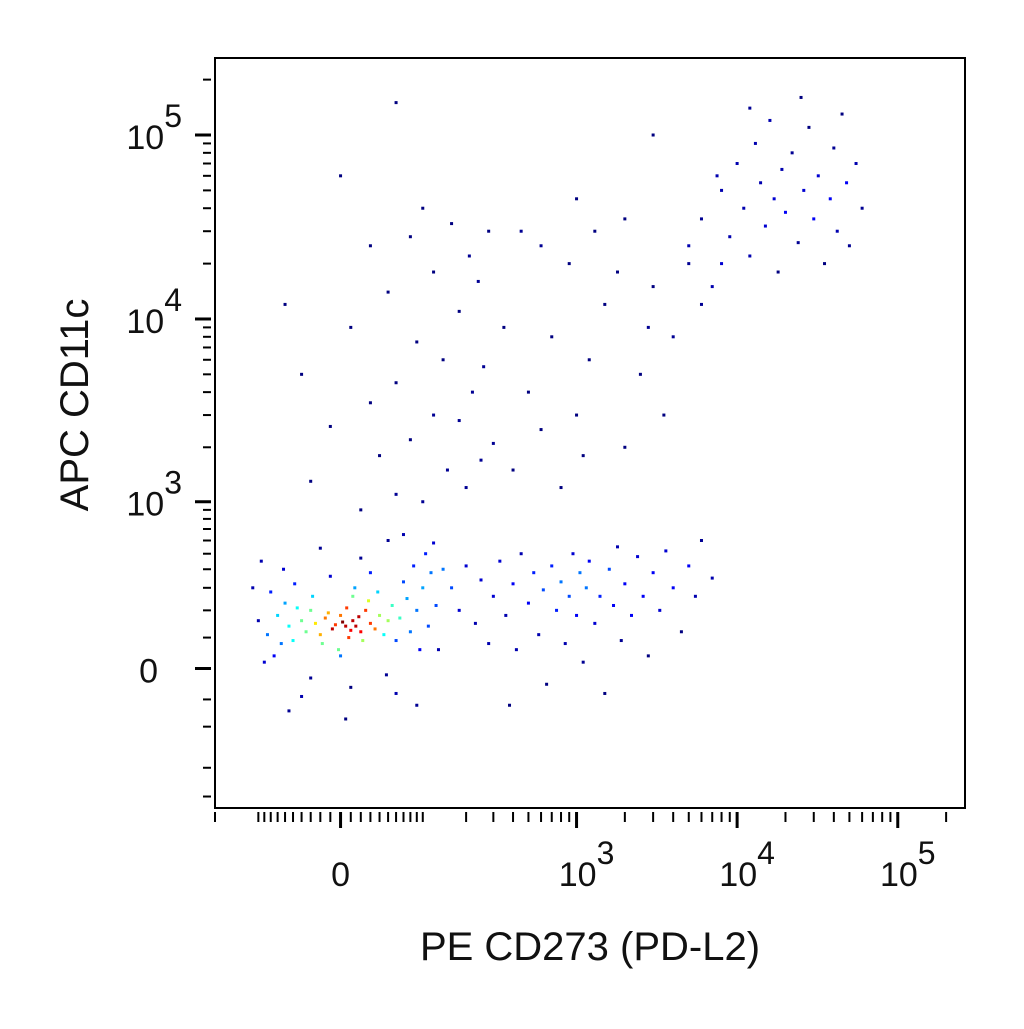 The image size is (1024, 1029). I want to click on x-tick-label: 104, so click(747, 864).